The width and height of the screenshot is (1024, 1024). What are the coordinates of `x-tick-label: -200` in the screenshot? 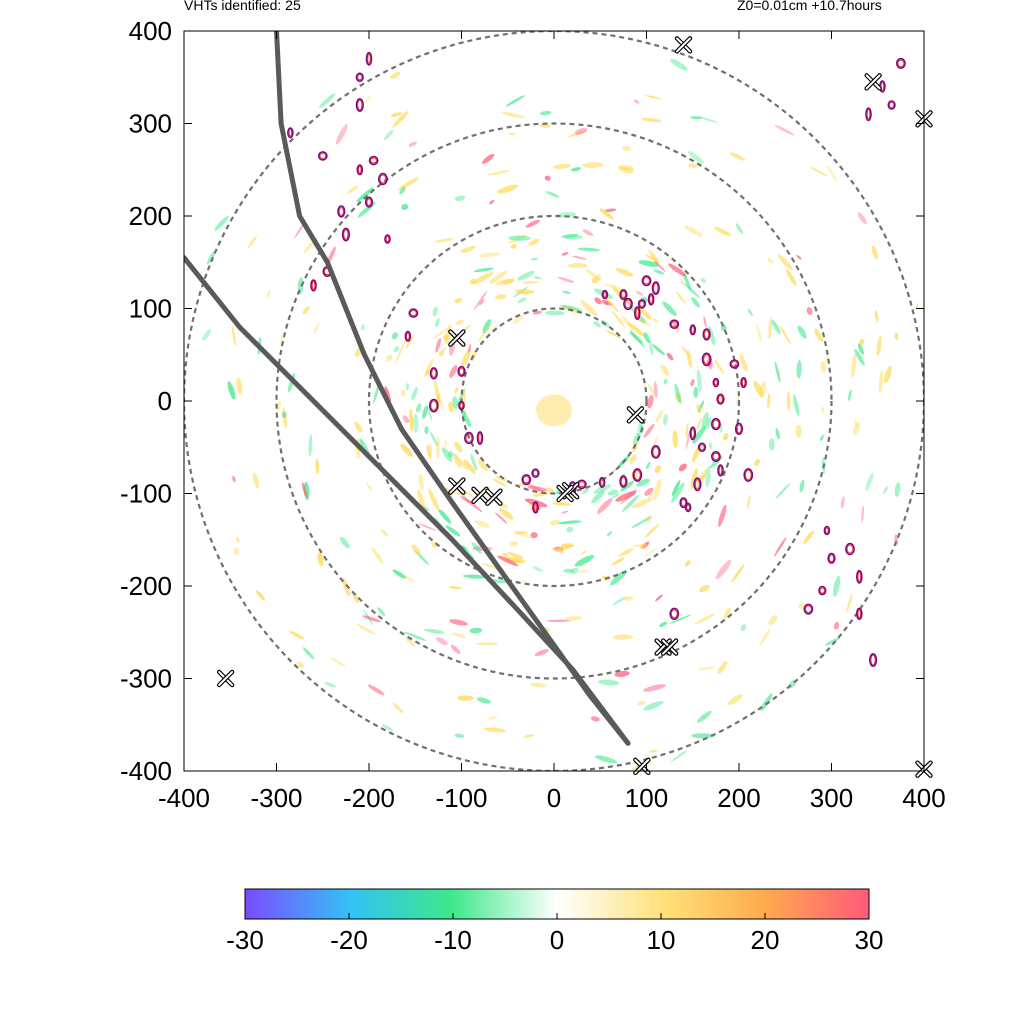 It's located at (369, 798).